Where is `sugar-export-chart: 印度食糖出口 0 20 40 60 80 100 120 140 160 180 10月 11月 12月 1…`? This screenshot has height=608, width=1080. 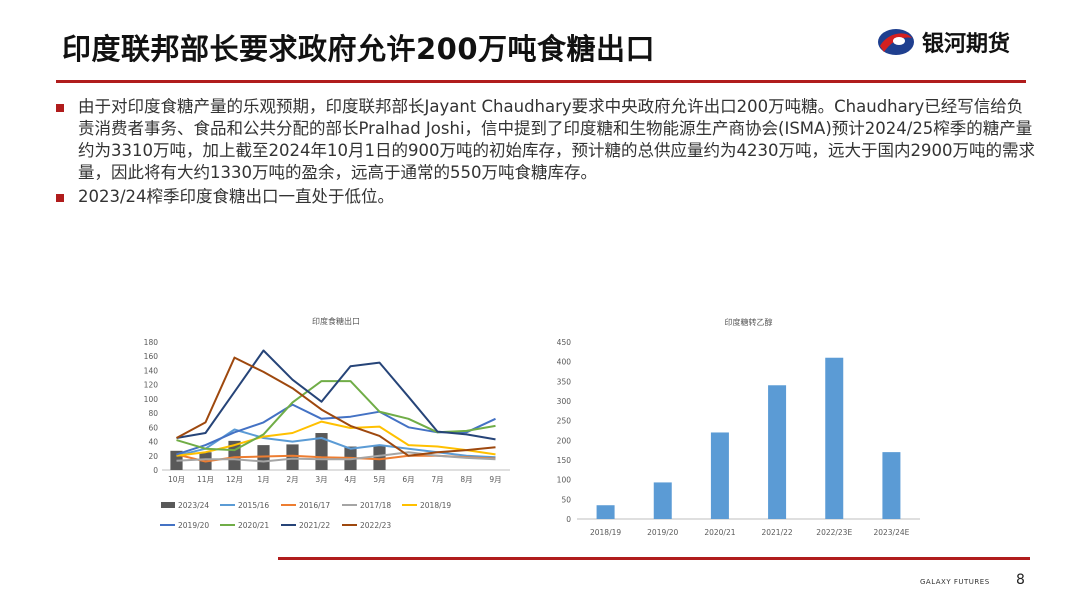
sugar-export-chart: 印度食糖出口 0 20 40 60 80 100 120 140 160 180 10月 11月 12月 1… is located at coordinates (327, 423).